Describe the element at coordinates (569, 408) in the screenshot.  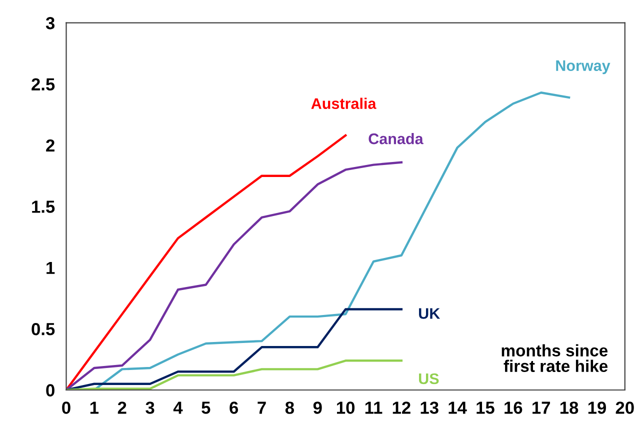
I see `x-tick-label: 18` at that location.